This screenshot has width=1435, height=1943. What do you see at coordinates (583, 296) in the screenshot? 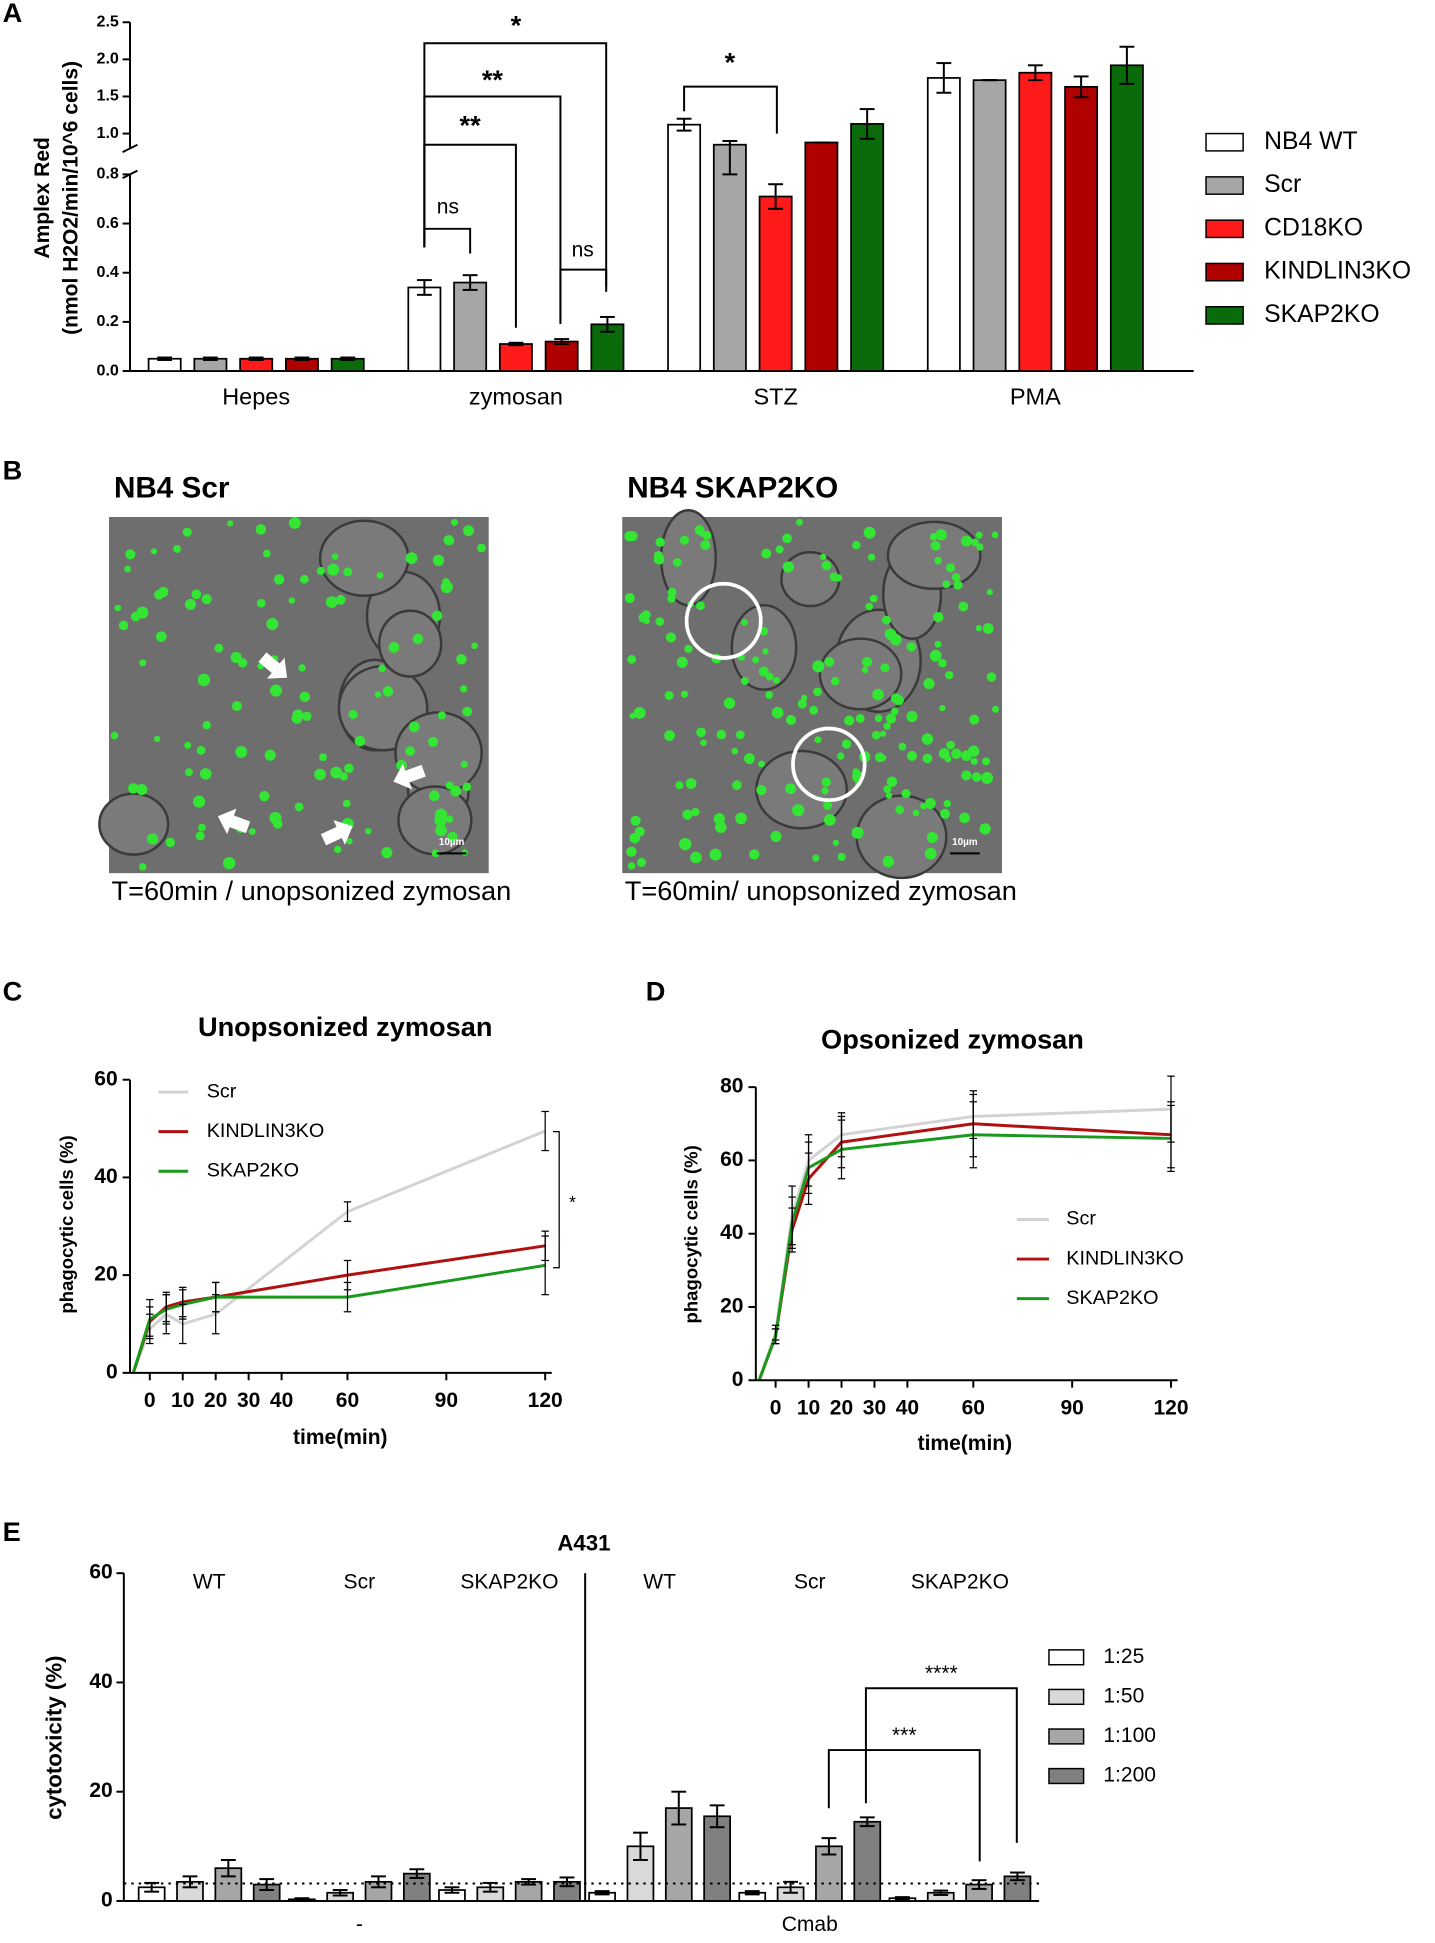
I see `significance-bracket` at bounding box center [583, 296].